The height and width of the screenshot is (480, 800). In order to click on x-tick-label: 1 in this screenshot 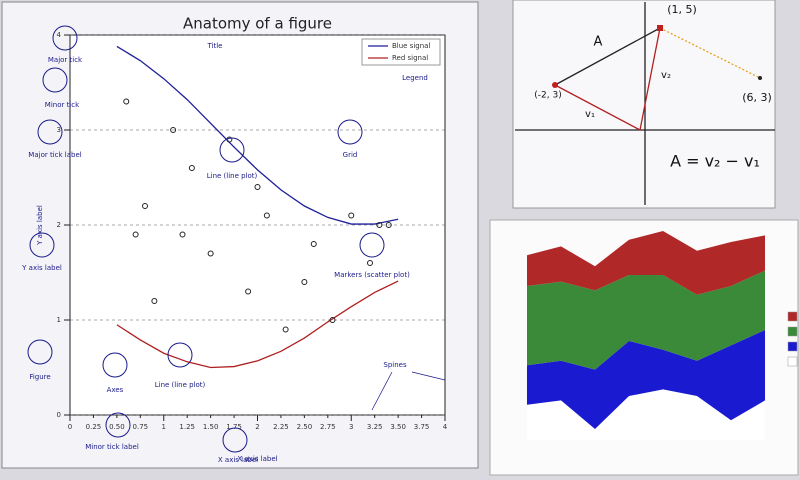, I will do `click(164, 427)`.